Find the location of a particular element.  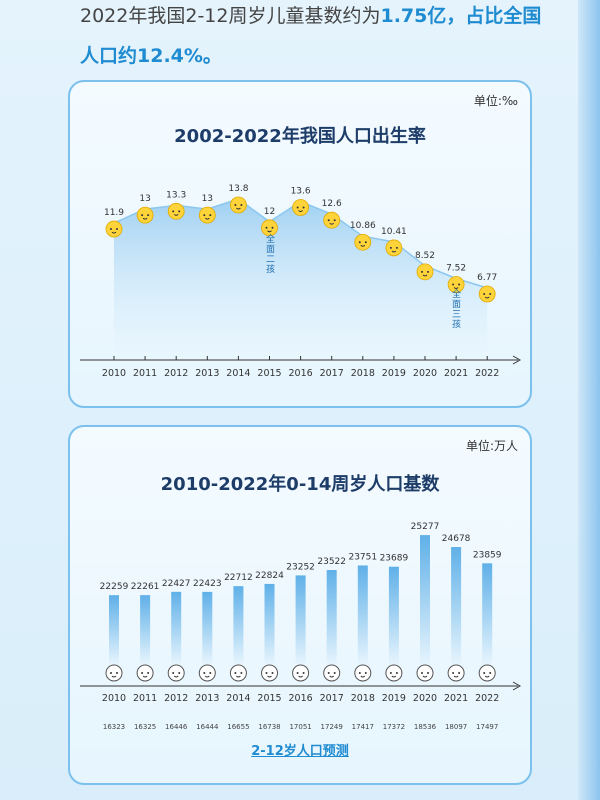

secondary-value: 18097 is located at coordinates (456, 727).